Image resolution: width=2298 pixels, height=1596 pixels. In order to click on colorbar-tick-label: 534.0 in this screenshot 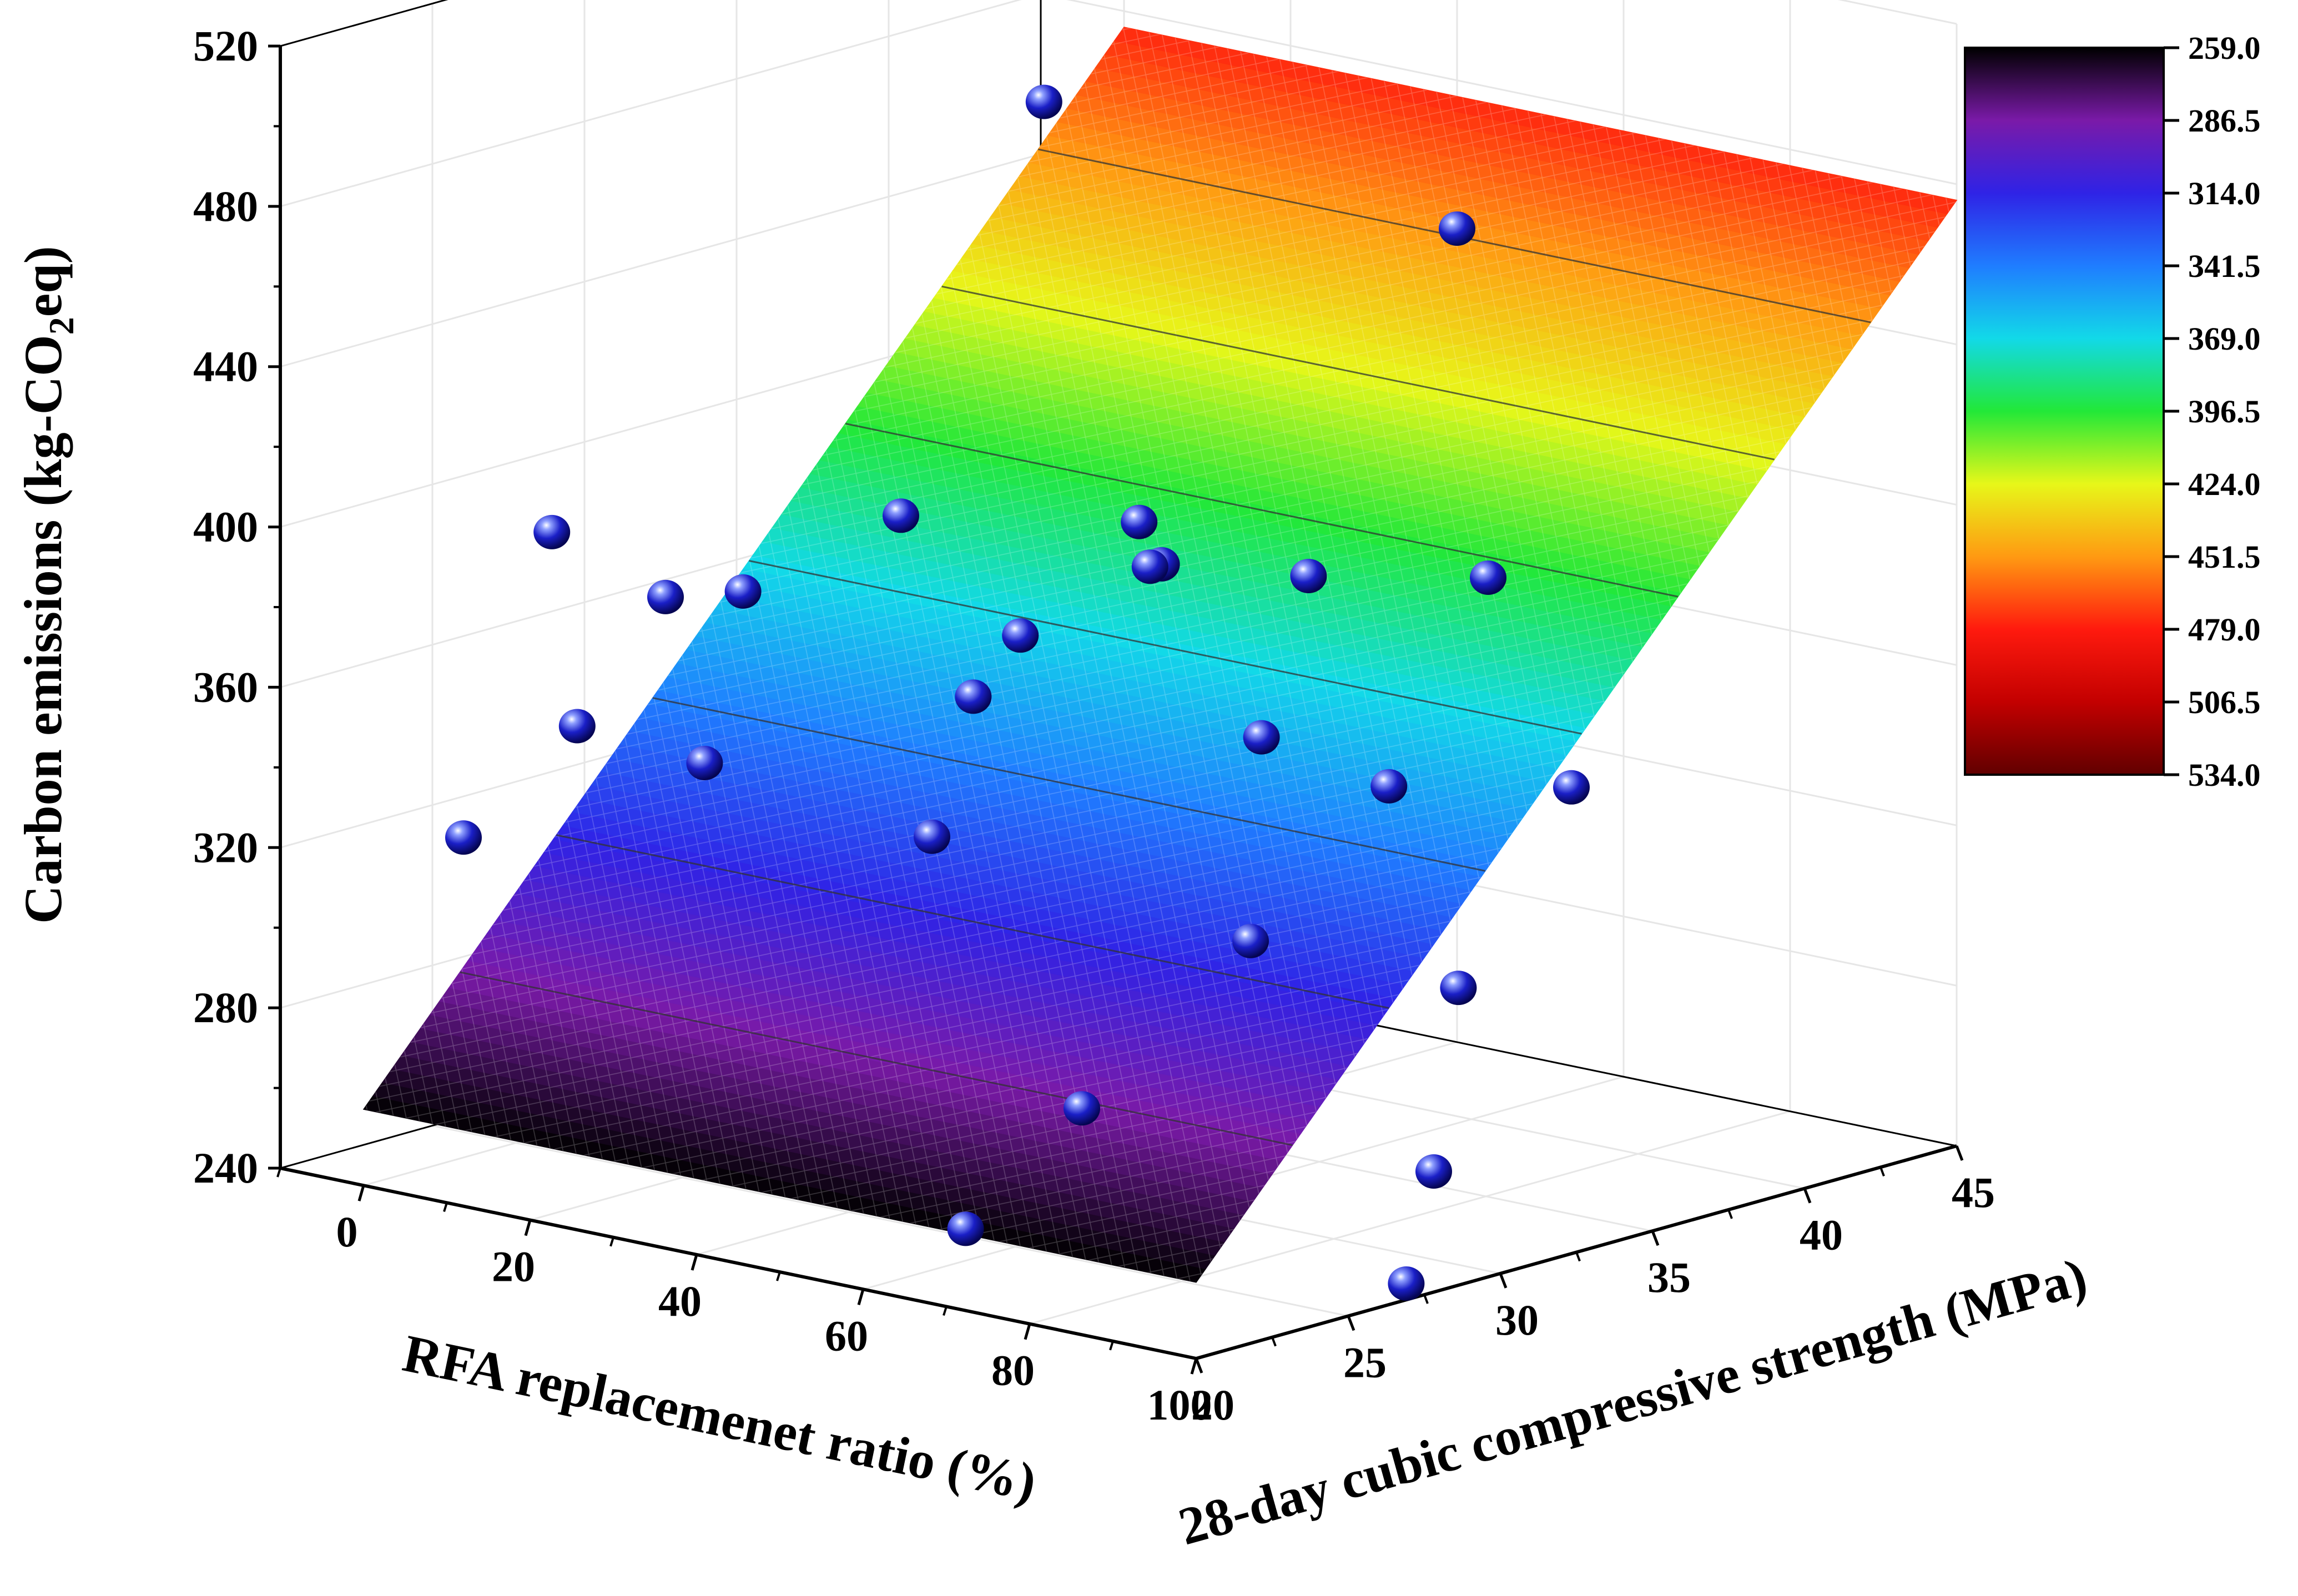, I will do `click(2224, 775)`.